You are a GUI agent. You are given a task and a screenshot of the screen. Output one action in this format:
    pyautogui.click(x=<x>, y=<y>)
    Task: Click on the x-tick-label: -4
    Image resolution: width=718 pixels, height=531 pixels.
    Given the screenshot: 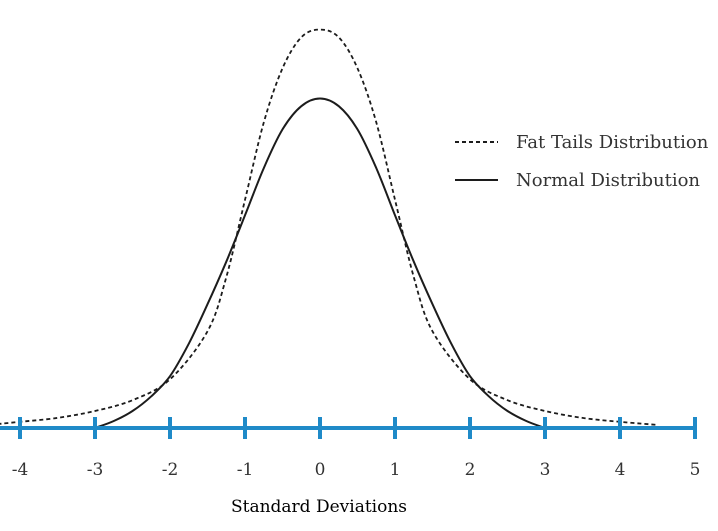 What is the action you would take?
    pyautogui.click(x=20, y=470)
    